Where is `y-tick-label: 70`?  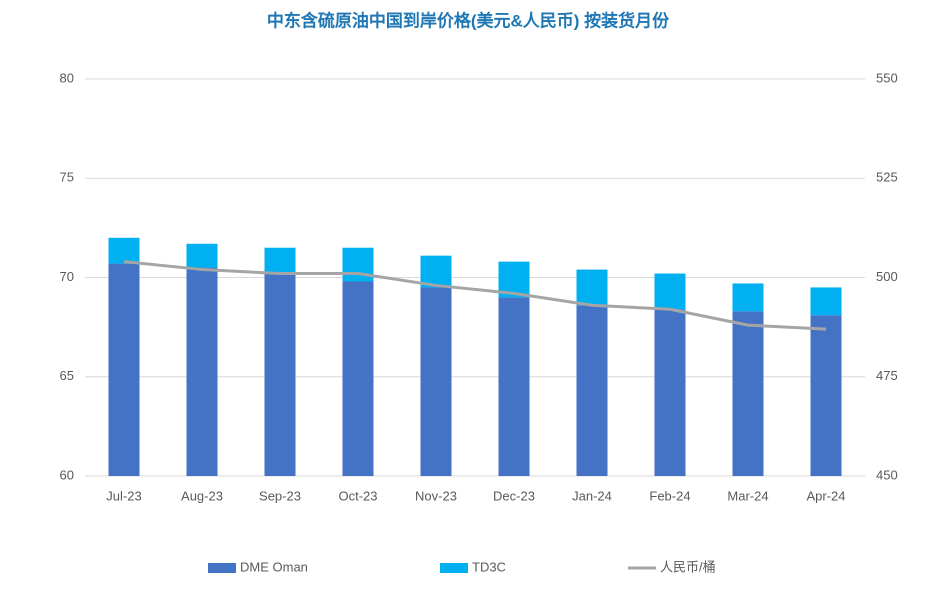 y-tick-label: 70 is located at coordinates (67, 276).